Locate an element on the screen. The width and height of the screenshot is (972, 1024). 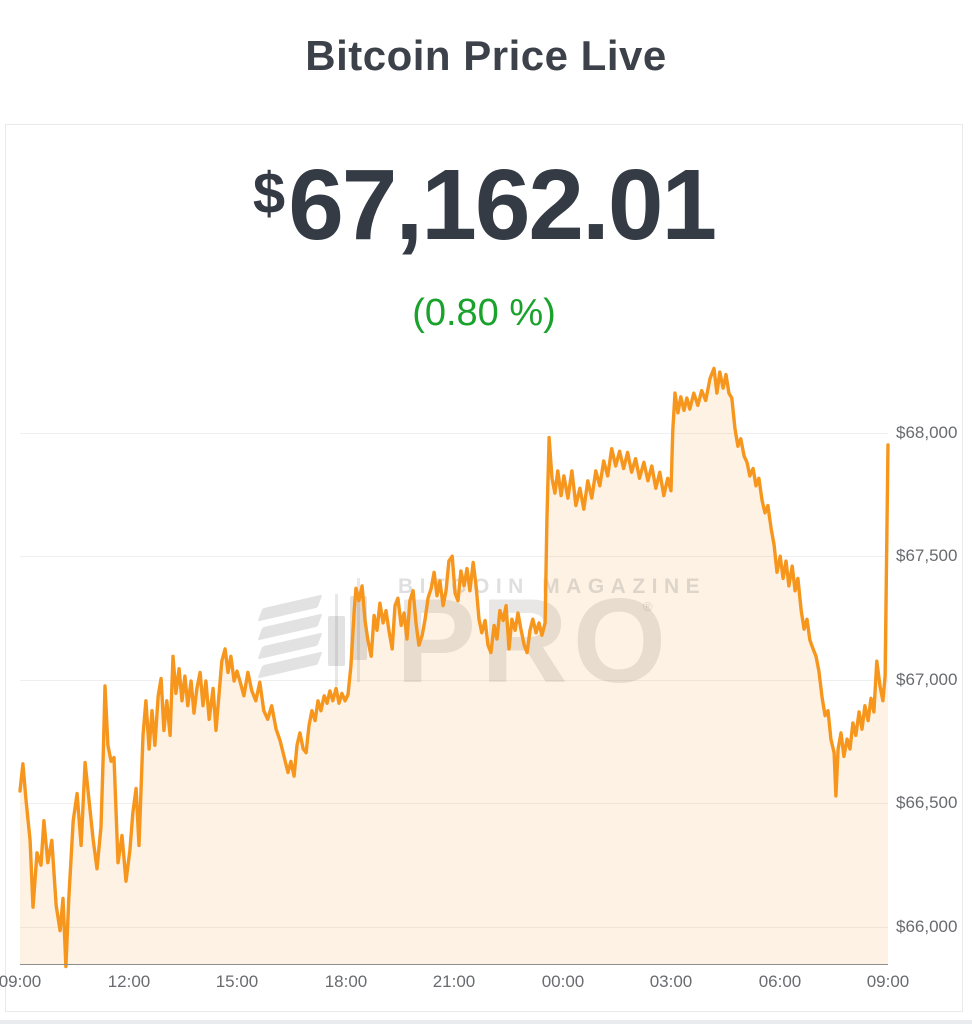
y-axis-label: $66,000 is located at coordinates (927, 926).